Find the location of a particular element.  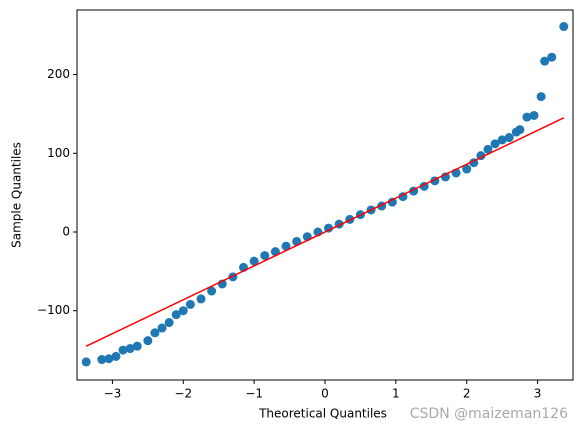

y-tick-label: 0 is located at coordinates (66, 232).